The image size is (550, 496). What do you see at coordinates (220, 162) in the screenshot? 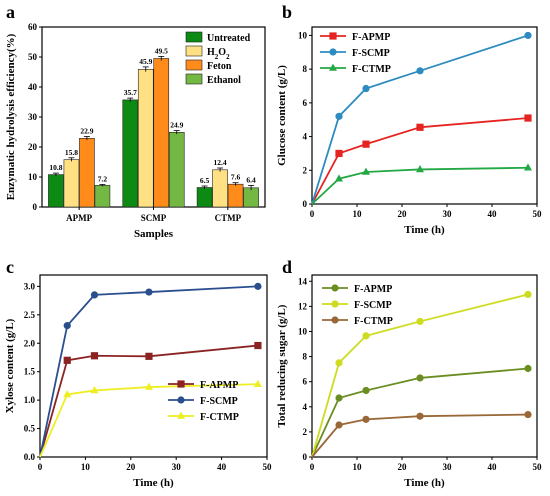
I see `data-label: 12.4` at bounding box center [220, 162].